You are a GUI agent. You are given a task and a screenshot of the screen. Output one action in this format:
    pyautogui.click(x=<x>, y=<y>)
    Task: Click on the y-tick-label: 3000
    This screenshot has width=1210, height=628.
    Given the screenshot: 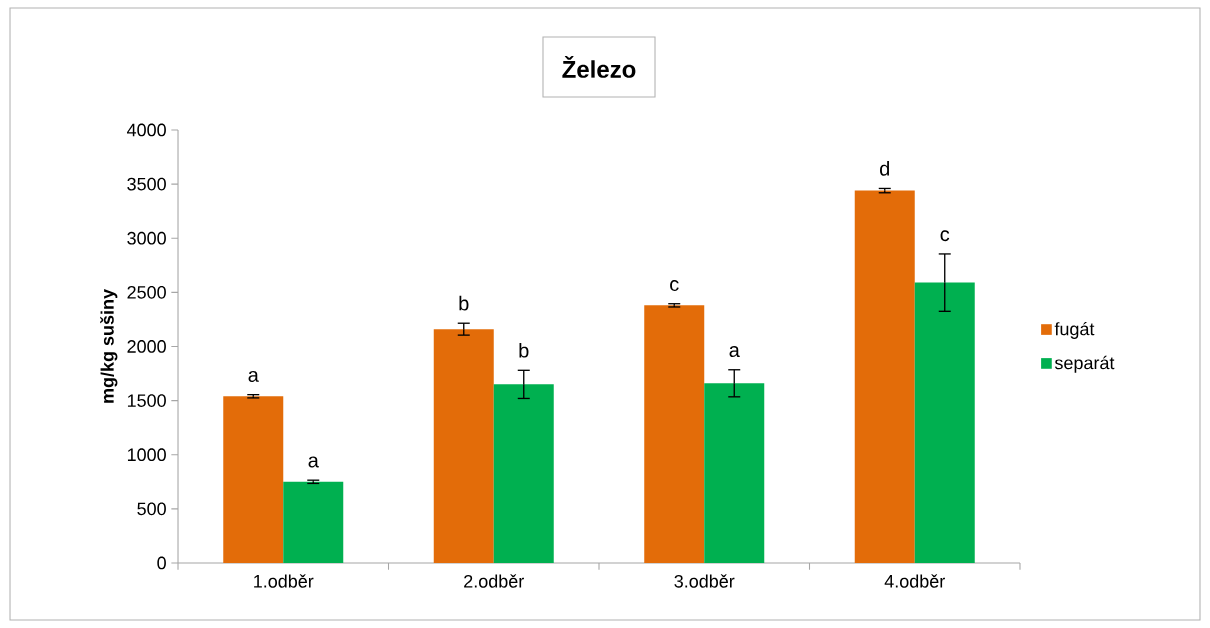 What is the action you would take?
    pyautogui.click(x=146, y=238)
    